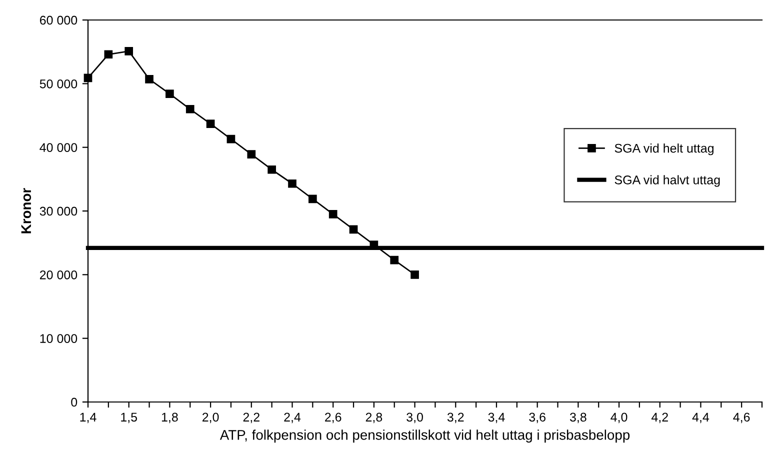 The height and width of the screenshot is (459, 774). Describe the element at coordinates (251, 418) in the screenshot. I see `x-tick-label: 2,2` at that location.